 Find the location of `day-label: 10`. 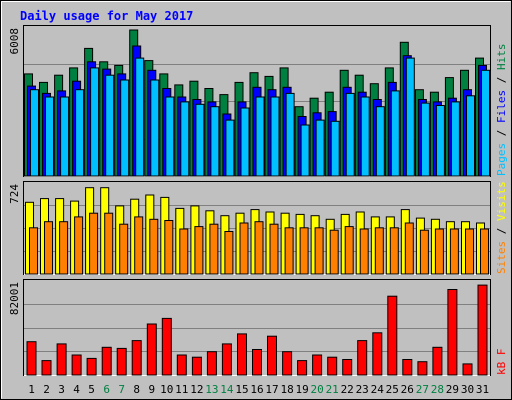

day-label: 10 is located at coordinates (166, 389).